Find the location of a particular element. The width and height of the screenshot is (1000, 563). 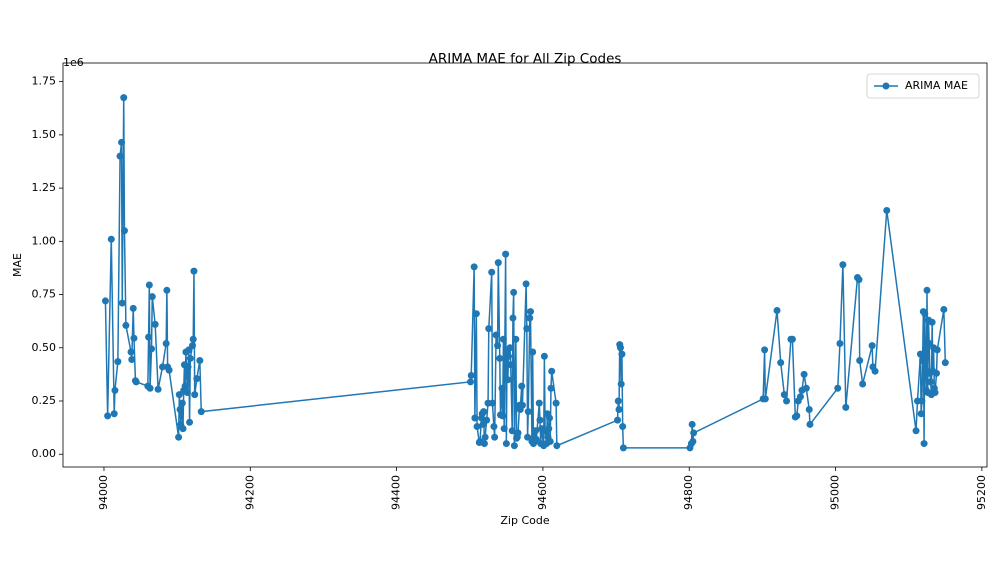

y-tick-label: 1.50 is located at coordinates (44, 134).